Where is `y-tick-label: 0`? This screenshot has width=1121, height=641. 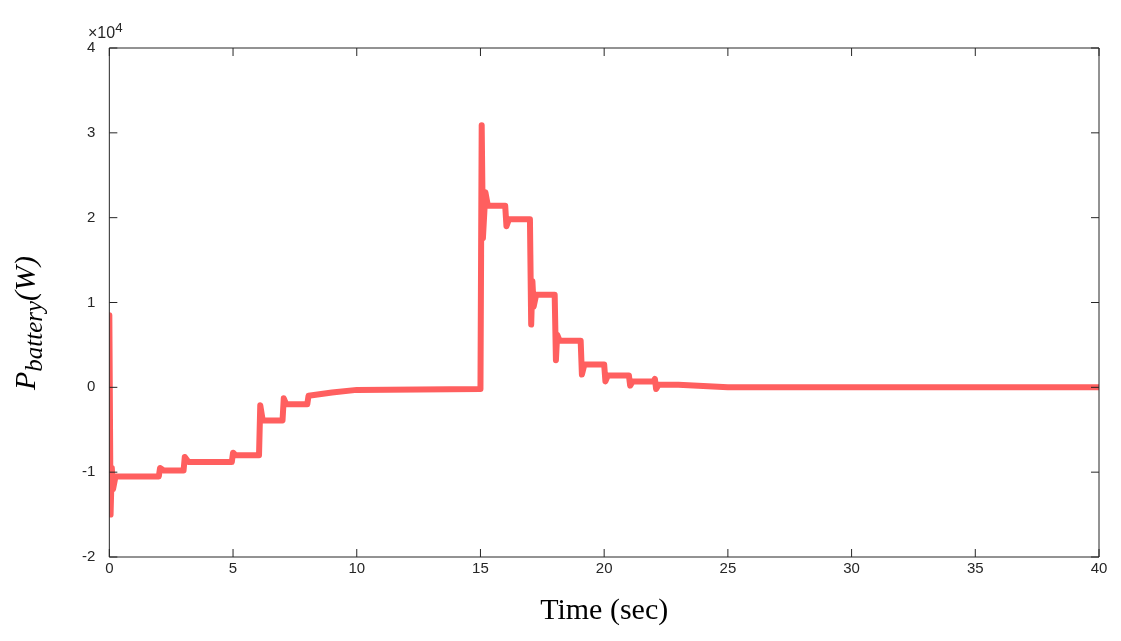
y-tick-label: 0 is located at coordinates (91, 386).